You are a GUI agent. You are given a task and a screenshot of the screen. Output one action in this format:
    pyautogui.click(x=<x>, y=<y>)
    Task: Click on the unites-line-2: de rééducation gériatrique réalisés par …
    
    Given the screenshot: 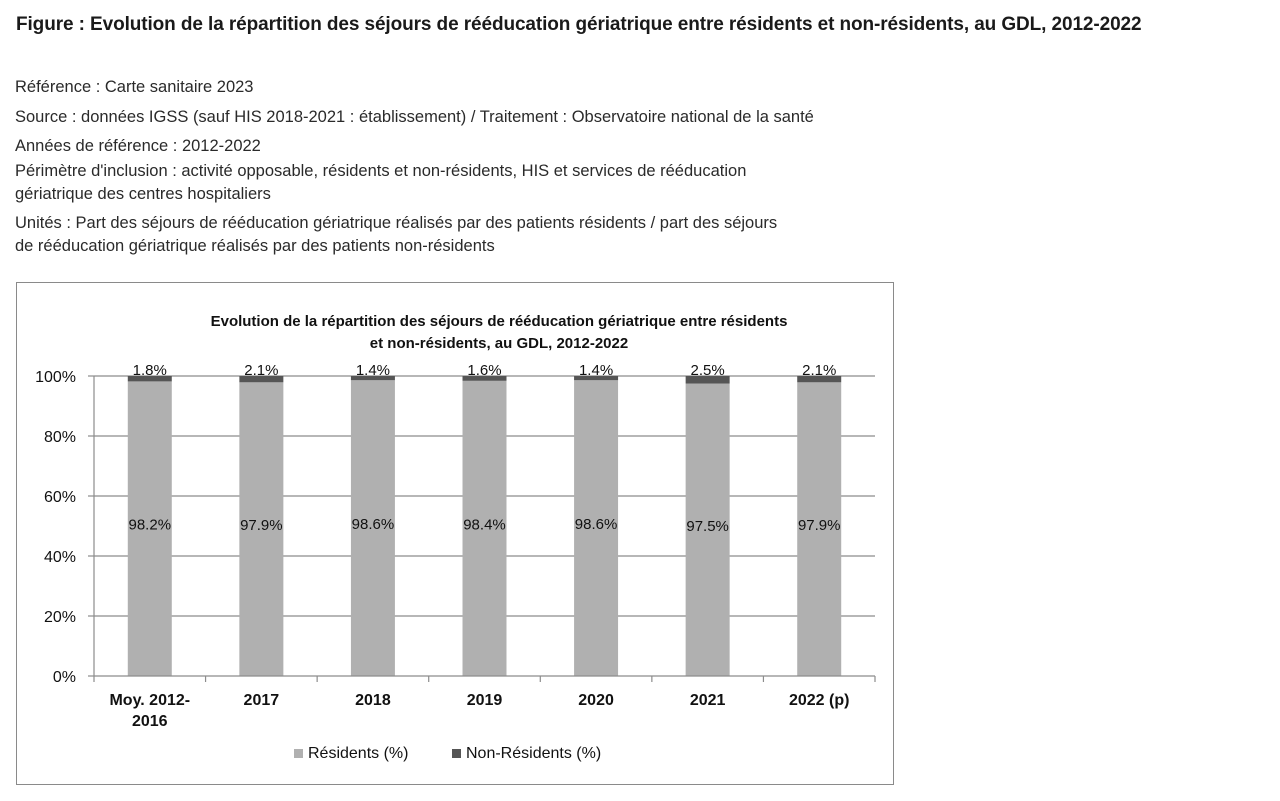 What is the action you would take?
    pyautogui.click(x=255, y=246)
    